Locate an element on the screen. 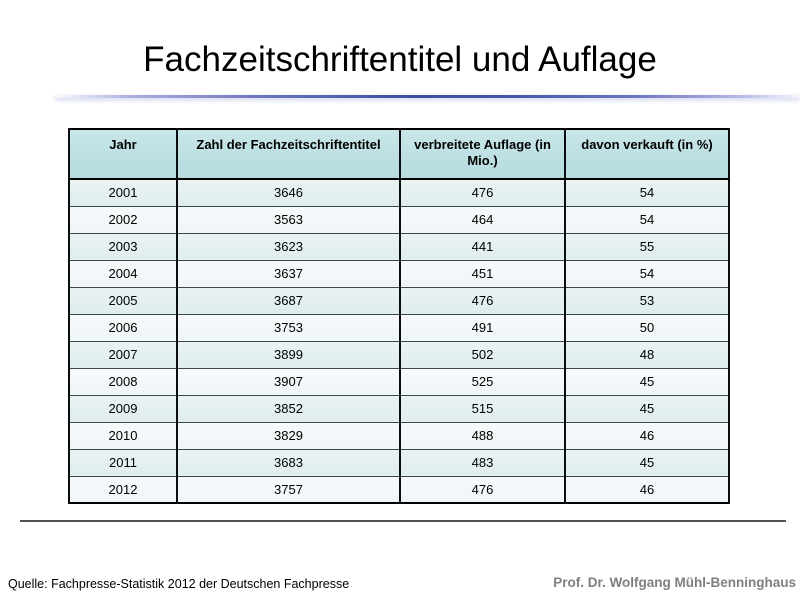  table-cell: 3637 is located at coordinates (288, 273).